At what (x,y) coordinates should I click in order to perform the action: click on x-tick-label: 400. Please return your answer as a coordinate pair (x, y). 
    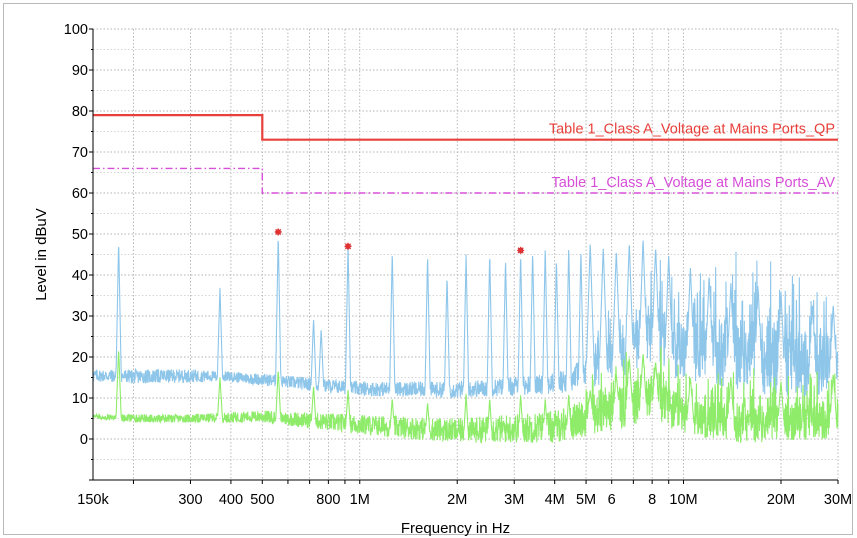
    Looking at the image, I should click on (231, 500).